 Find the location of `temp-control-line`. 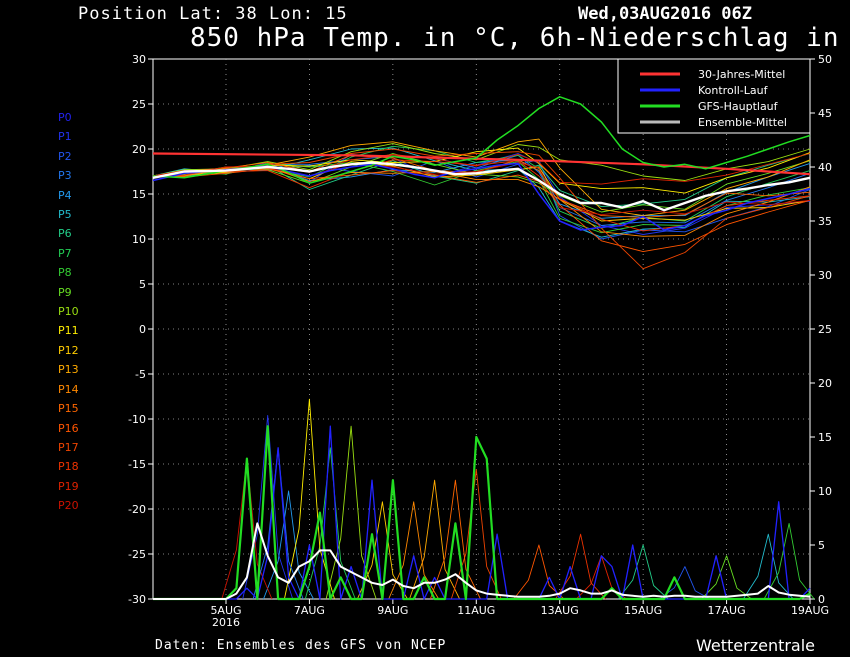

temp-control-line is located at coordinates (481, 196).